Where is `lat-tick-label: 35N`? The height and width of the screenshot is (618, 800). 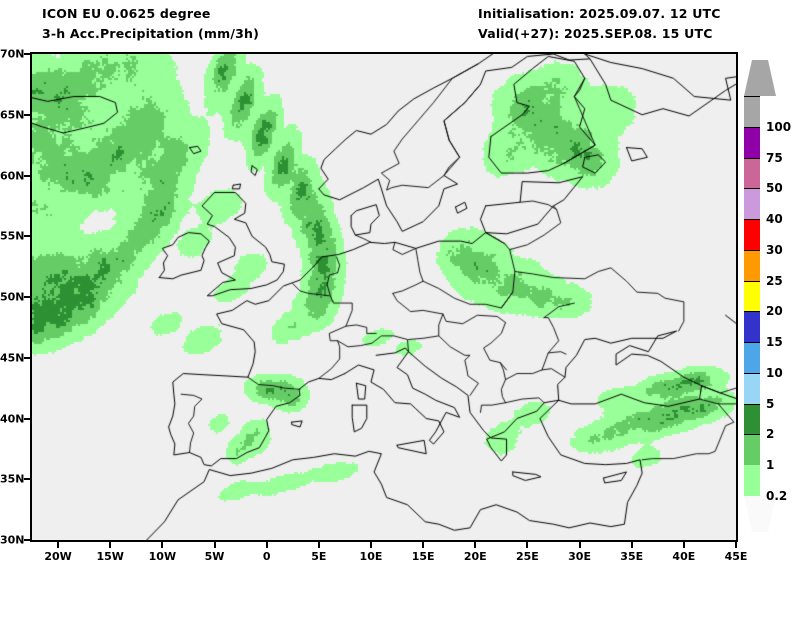 lat-tick-label: 35N is located at coordinates (12, 479).